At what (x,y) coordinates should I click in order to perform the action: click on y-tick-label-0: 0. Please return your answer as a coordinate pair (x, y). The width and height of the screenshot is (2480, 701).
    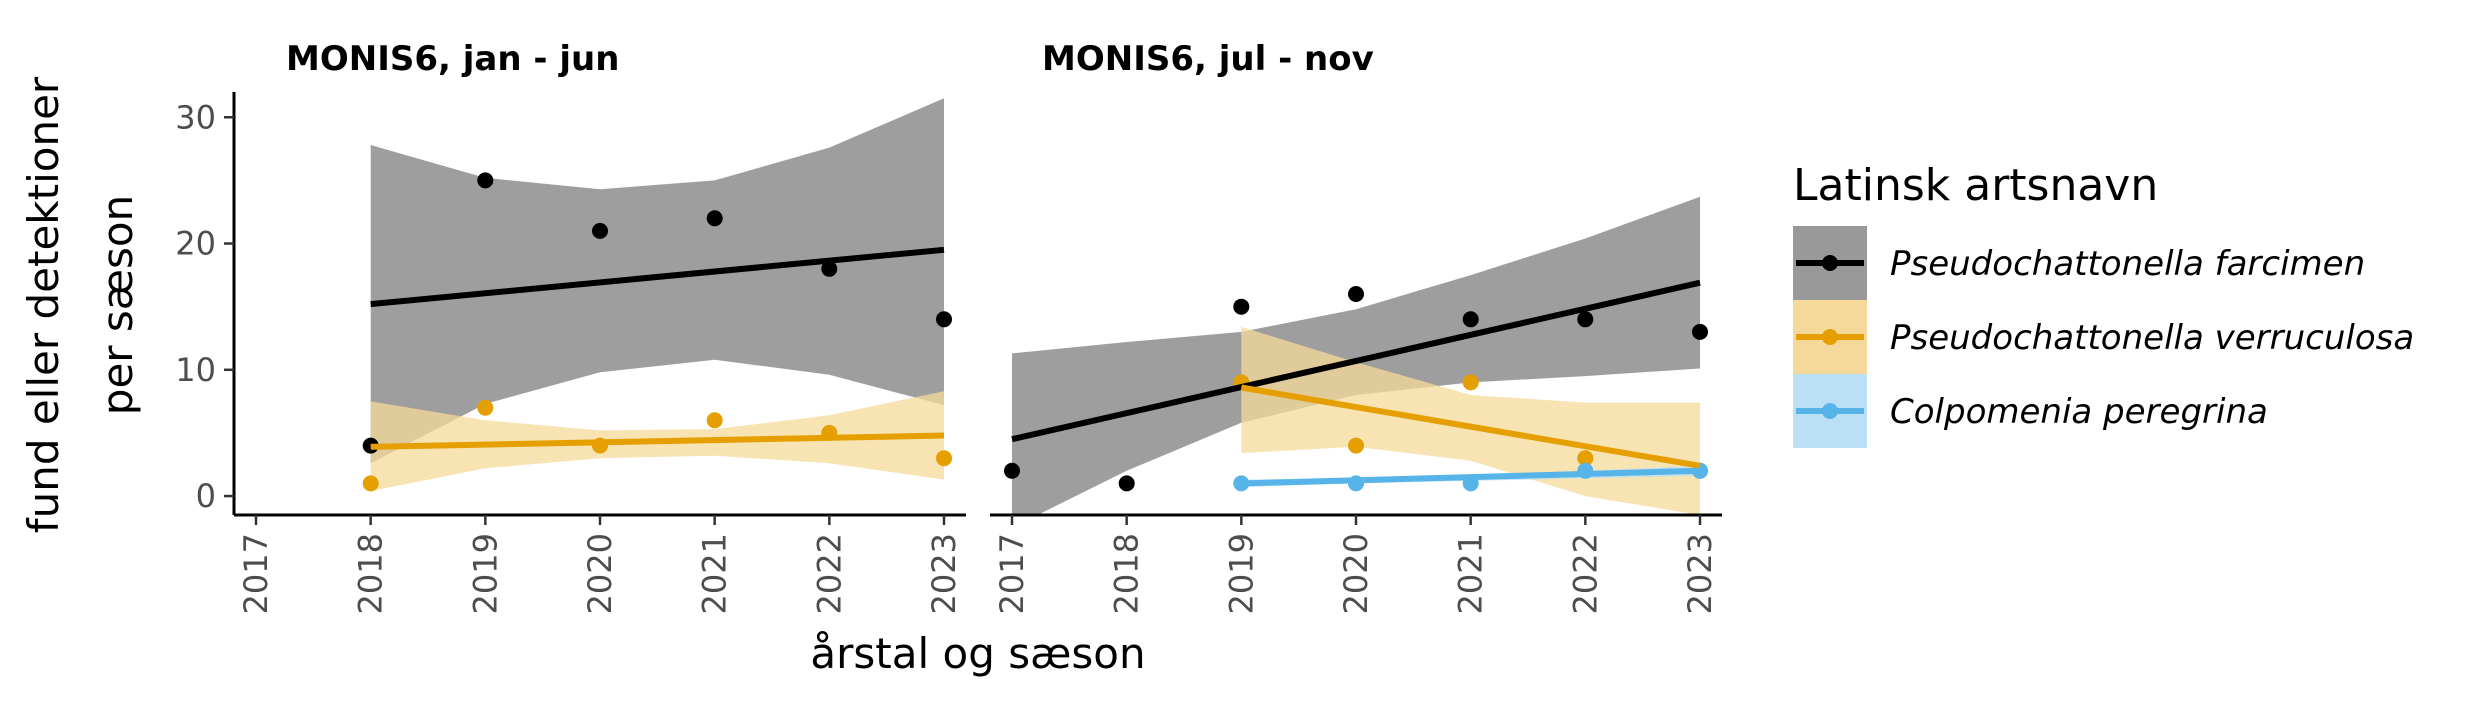
    Looking at the image, I should click on (206, 496).